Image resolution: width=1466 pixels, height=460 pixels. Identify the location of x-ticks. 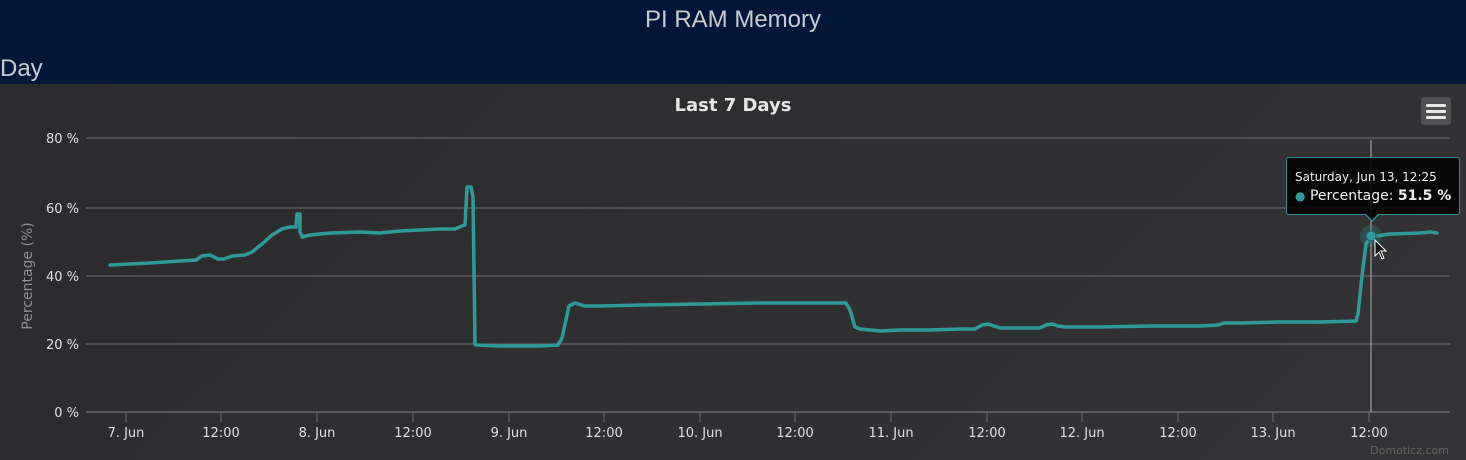
(747, 417).